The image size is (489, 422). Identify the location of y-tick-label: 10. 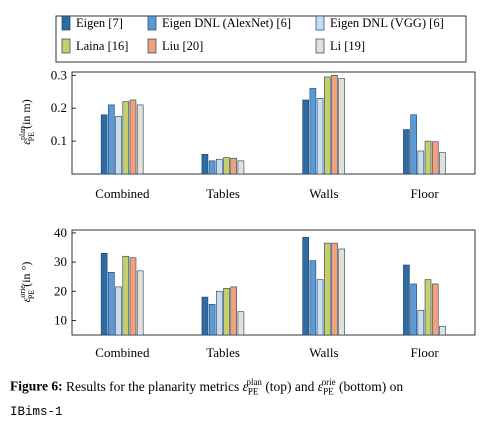
(60, 319).